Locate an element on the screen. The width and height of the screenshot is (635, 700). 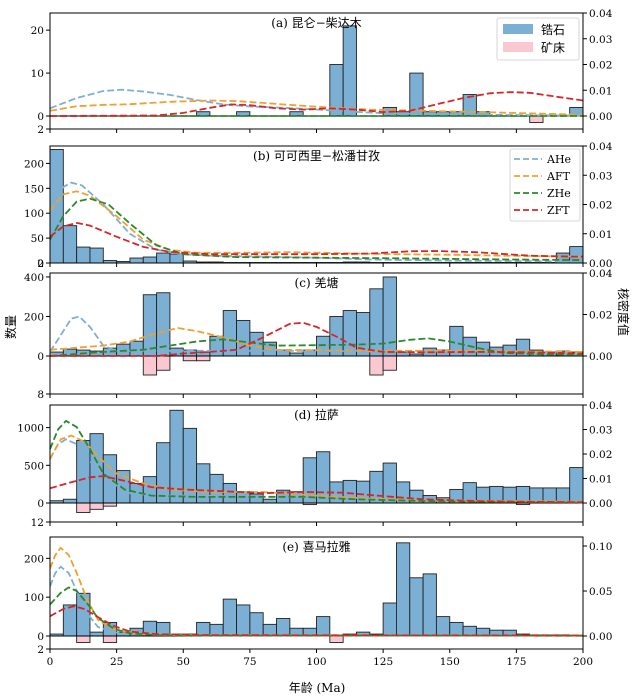
x-tick-label: 75 is located at coordinates (249, 662).